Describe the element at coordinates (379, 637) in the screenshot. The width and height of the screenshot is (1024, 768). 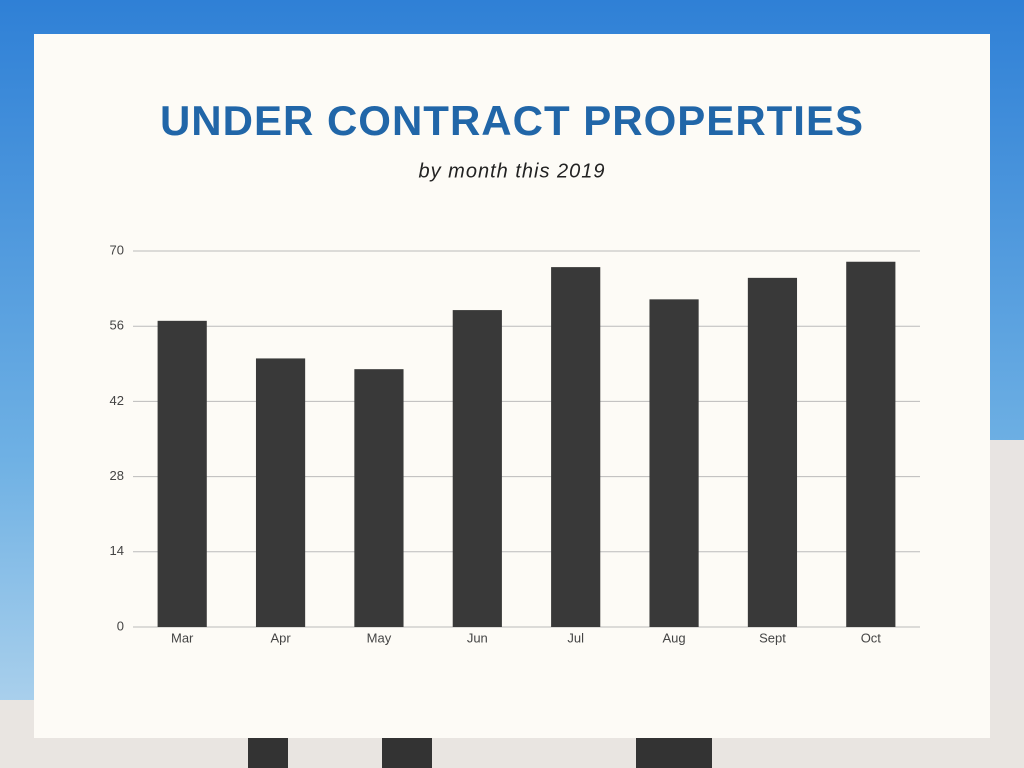
I see `x-tick-label: May` at that location.